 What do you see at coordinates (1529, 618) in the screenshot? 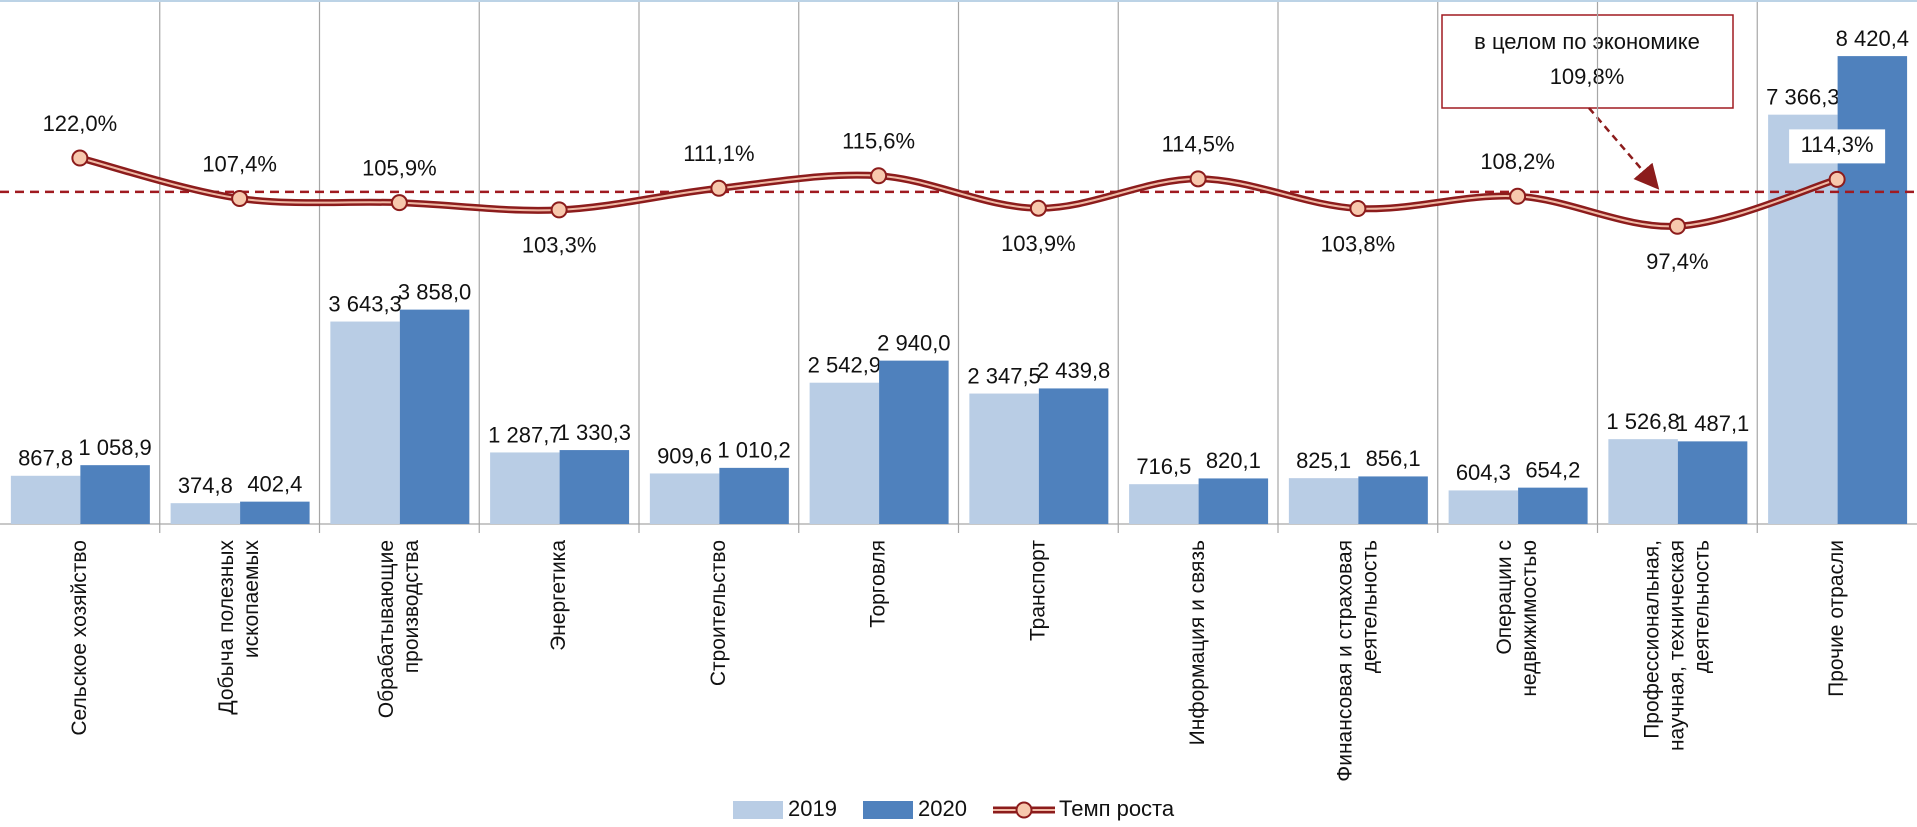
I see `x-tick-label-line: недвижимостью` at bounding box center [1529, 618].